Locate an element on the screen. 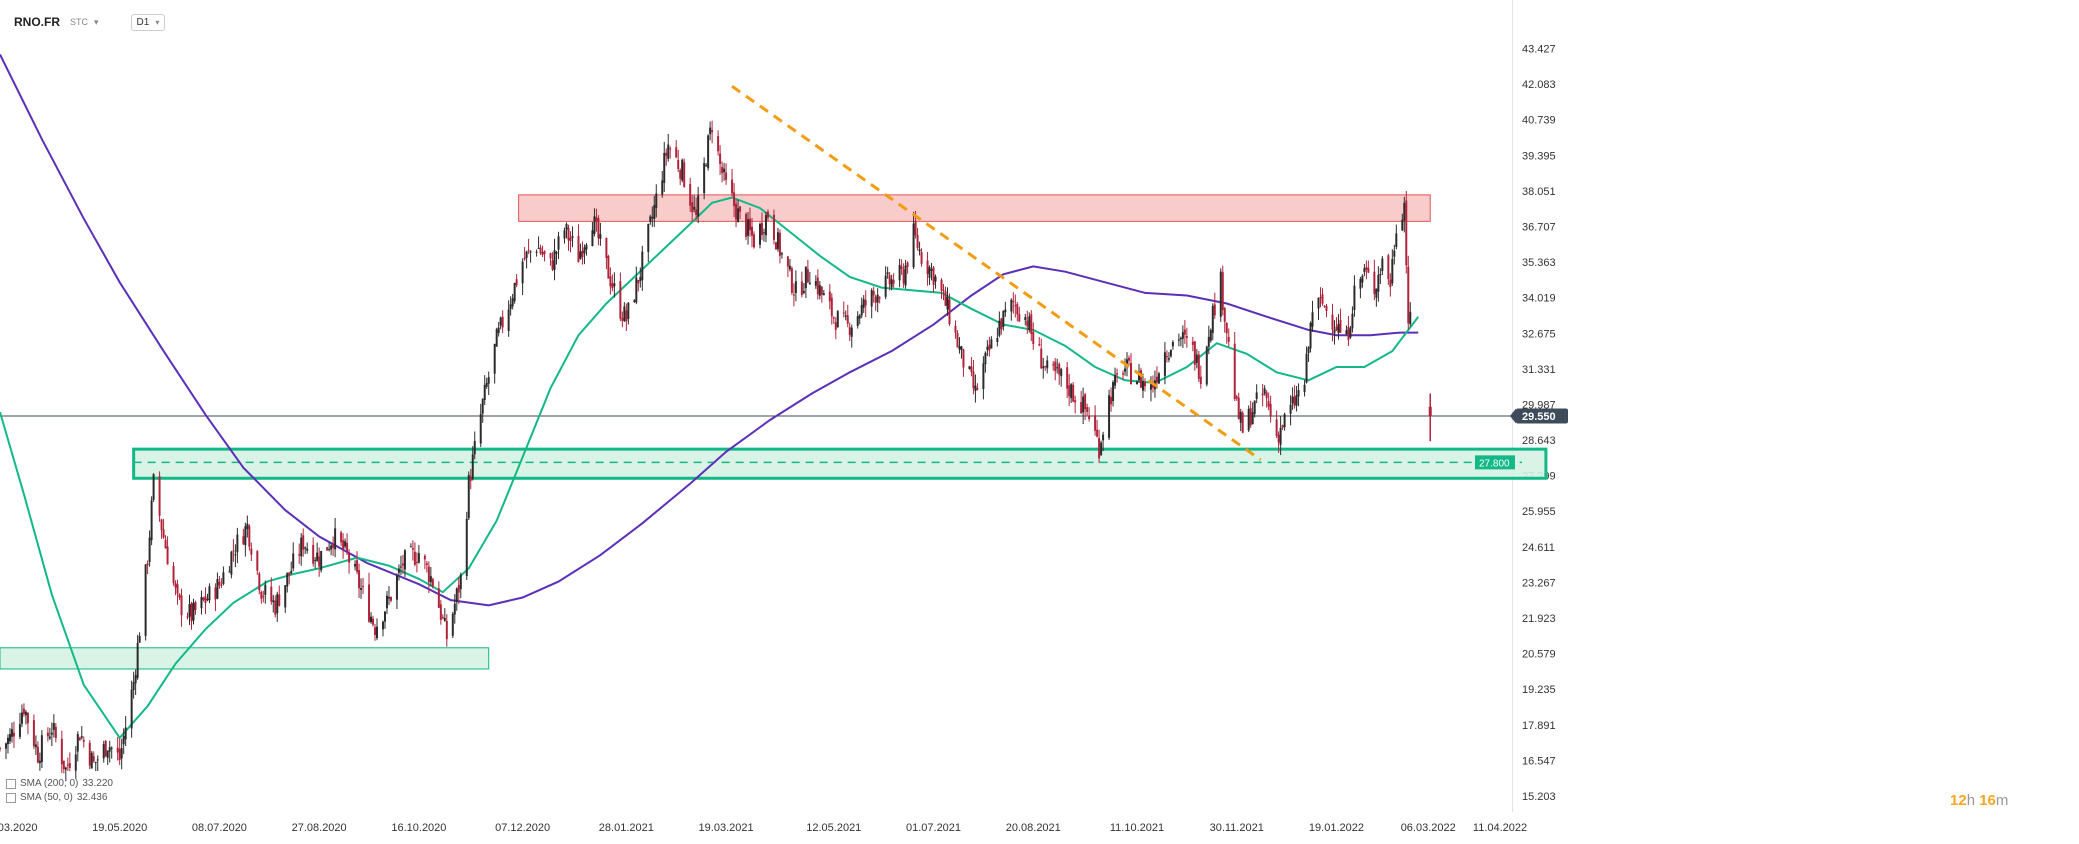  x-tick-label: 07.12.2020 is located at coordinates (522, 828).